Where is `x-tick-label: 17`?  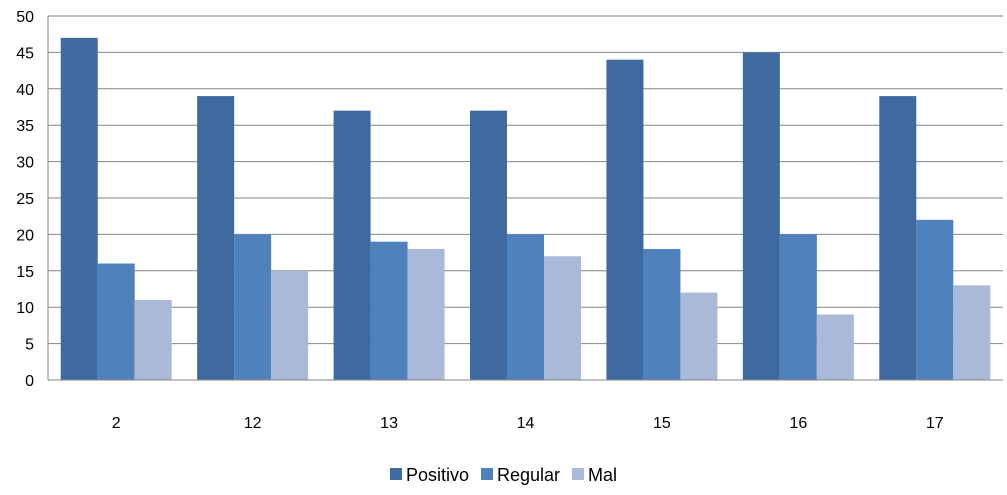 x-tick-label: 17 is located at coordinates (935, 423).